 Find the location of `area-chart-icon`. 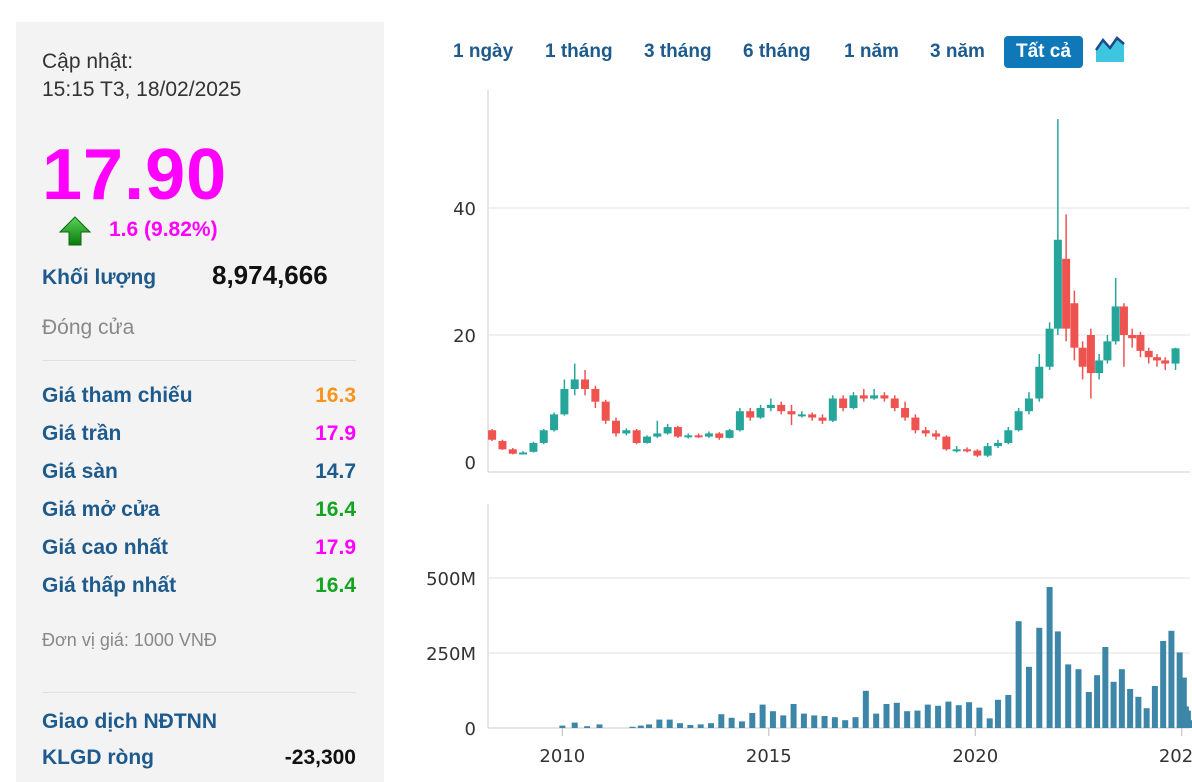

area-chart-icon is located at coordinates (1110, 49).